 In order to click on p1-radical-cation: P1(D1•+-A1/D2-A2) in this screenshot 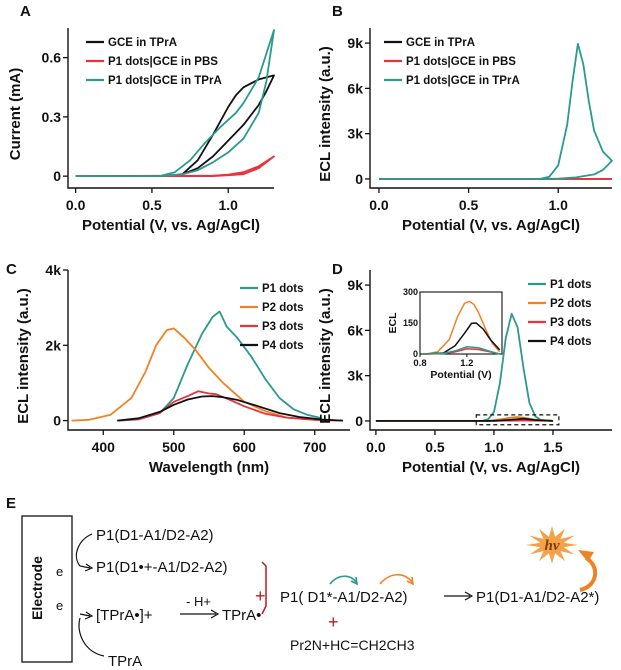, I will do `click(162, 567)`.